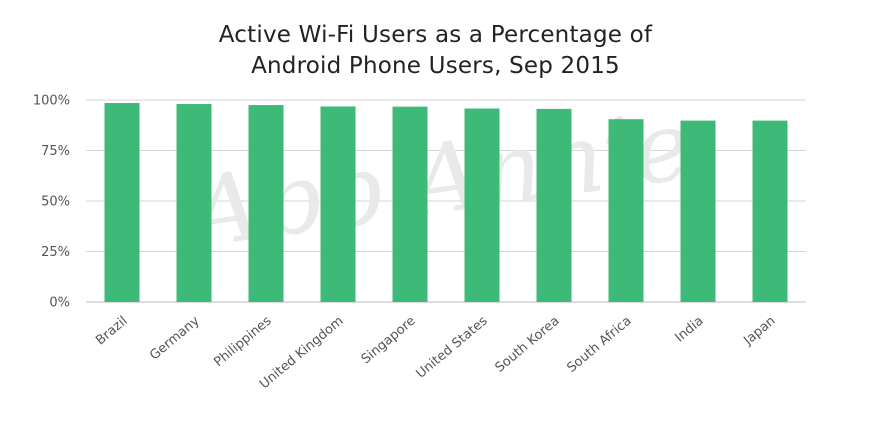 The height and width of the screenshot is (434, 871). What do you see at coordinates (451, 347) in the screenshot?
I see `x-category-label: United States` at bounding box center [451, 347].